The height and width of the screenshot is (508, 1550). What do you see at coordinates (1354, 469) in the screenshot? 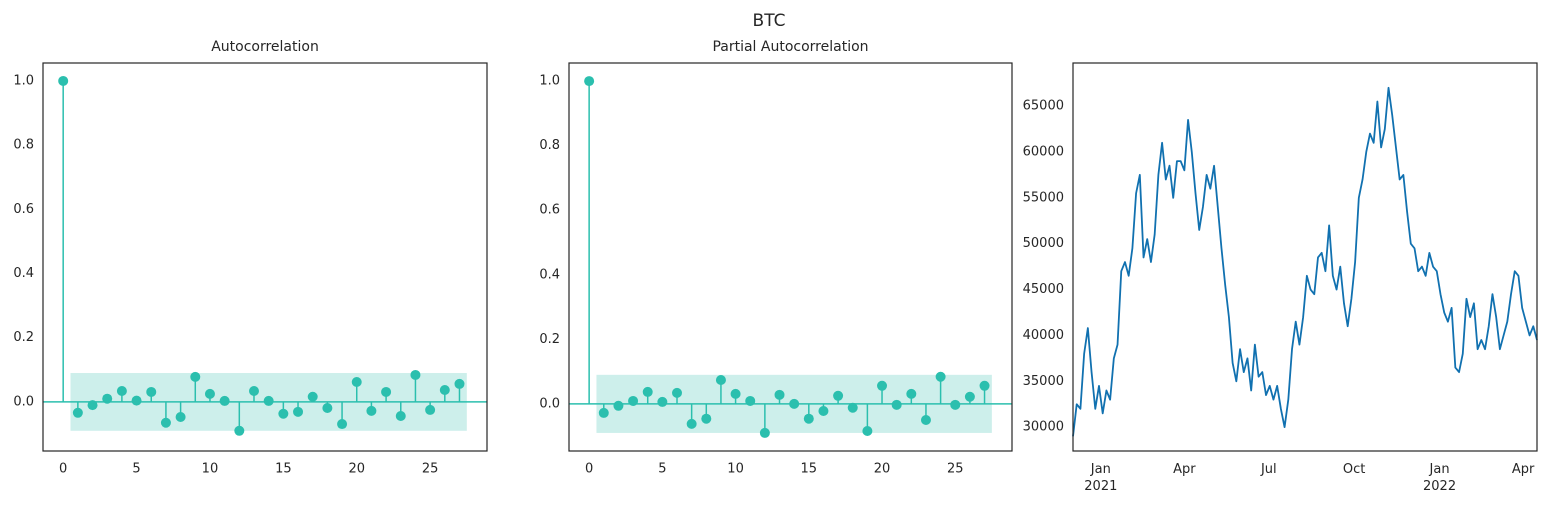
I see `x-tick-label: Oct` at bounding box center [1354, 469].